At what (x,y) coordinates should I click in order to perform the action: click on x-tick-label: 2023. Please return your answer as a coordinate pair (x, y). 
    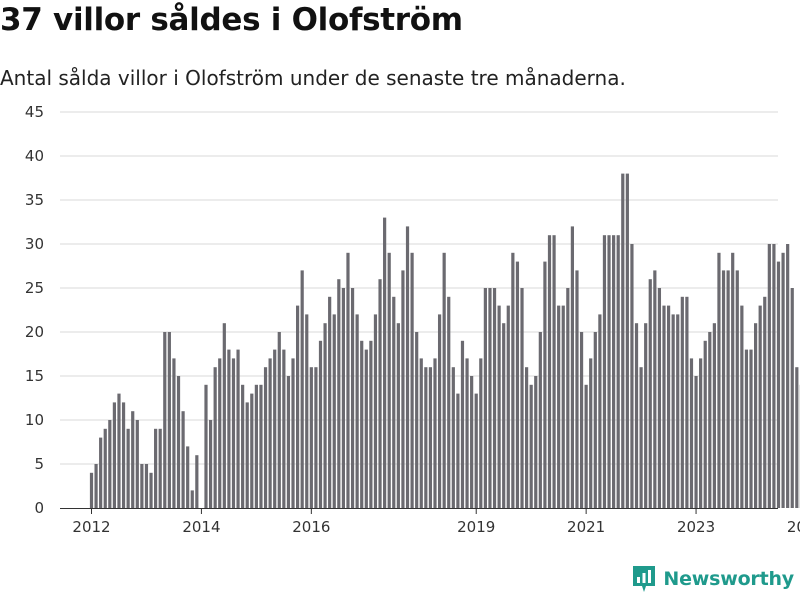
    Looking at the image, I should click on (696, 527).